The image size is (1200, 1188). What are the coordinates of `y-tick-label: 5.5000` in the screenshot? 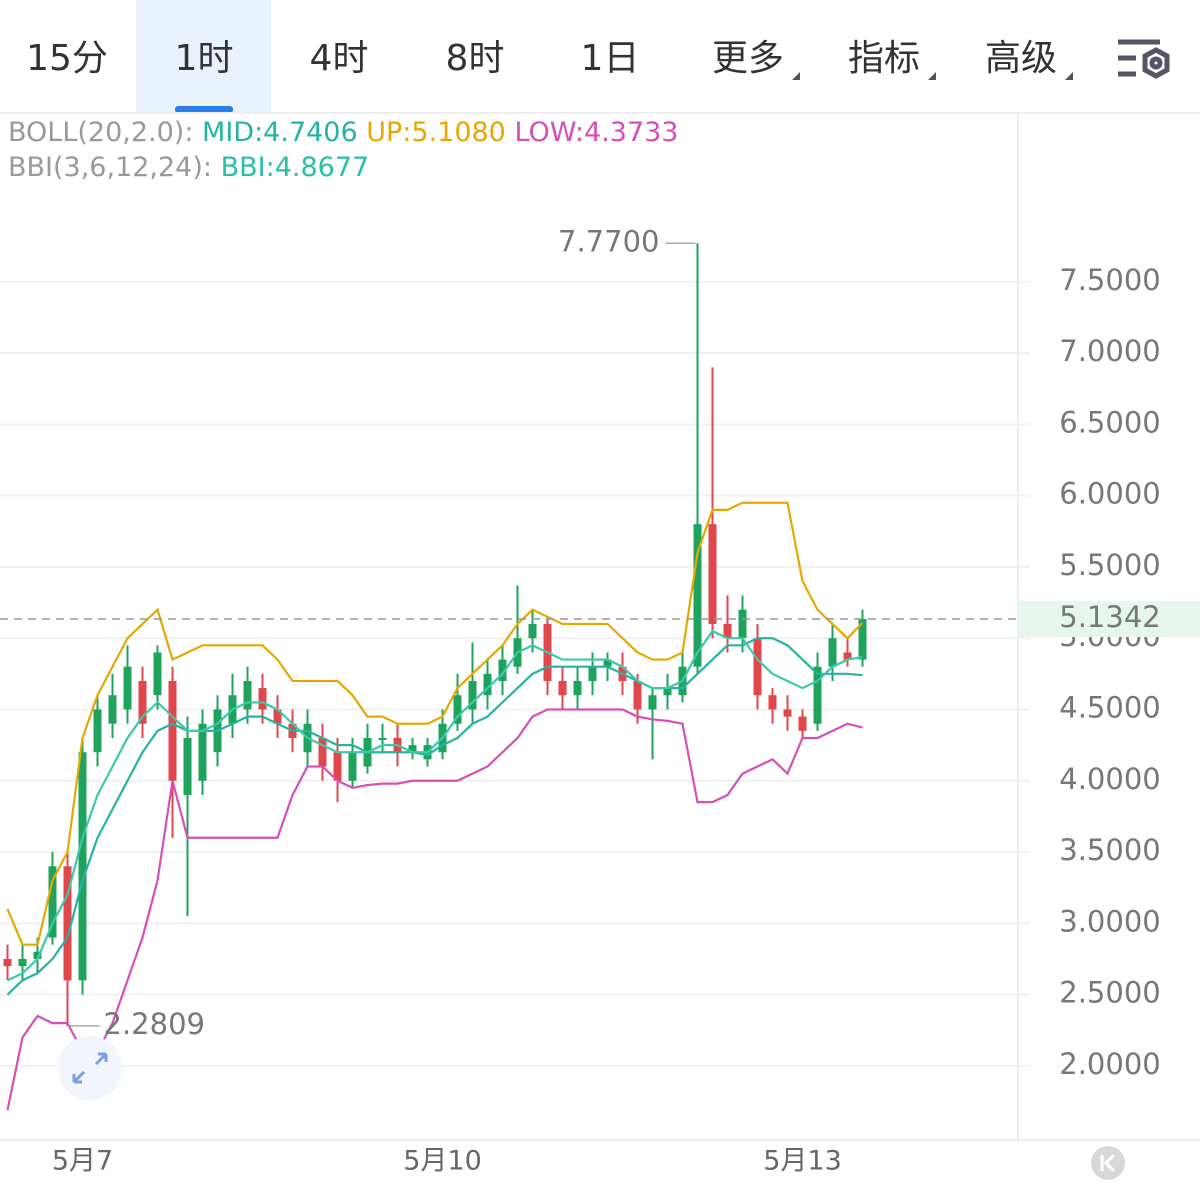 It's located at (1109, 565).